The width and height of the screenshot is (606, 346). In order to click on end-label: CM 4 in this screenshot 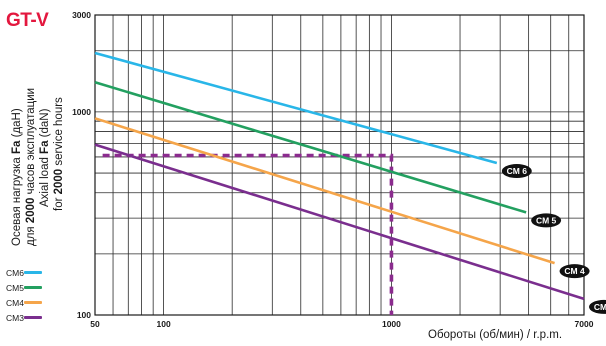, I will do `click(574, 271)`.